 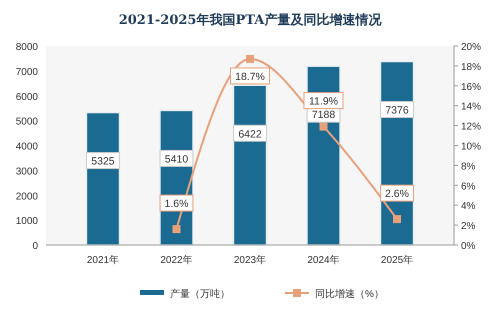 What do you see at coordinates (397, 110) in the screenshot?
I see `data-label: 7376` at bounding box center [397, 110].